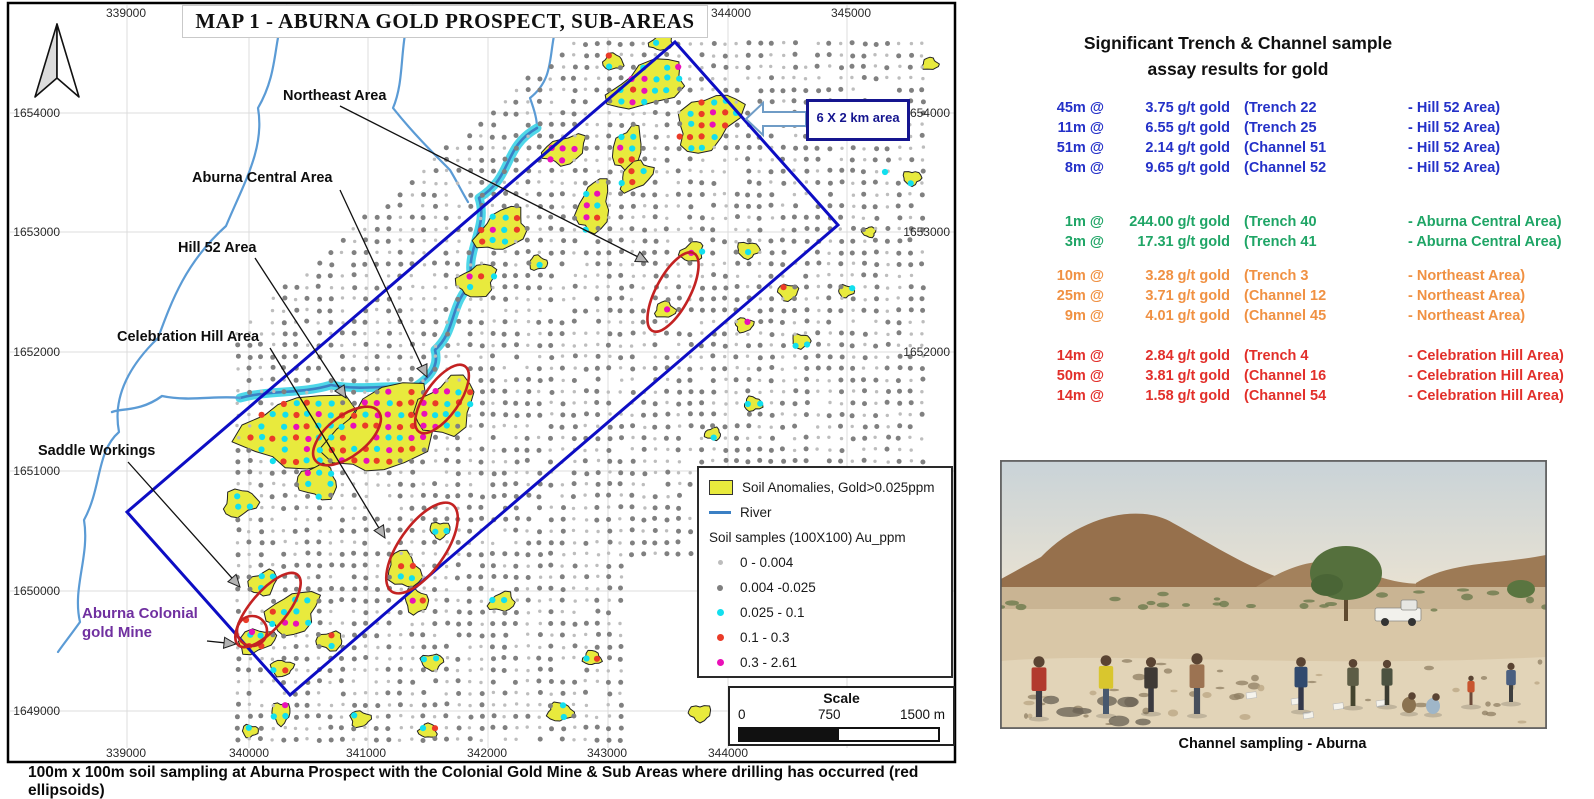 Image resolution: width=1594 pixels, height=799 pixels. What do you see at coordinates (1187, 396) in the screenshot?
I see `assay-cell: 1.58 g/t gold` at bounding box center [1187, 396].